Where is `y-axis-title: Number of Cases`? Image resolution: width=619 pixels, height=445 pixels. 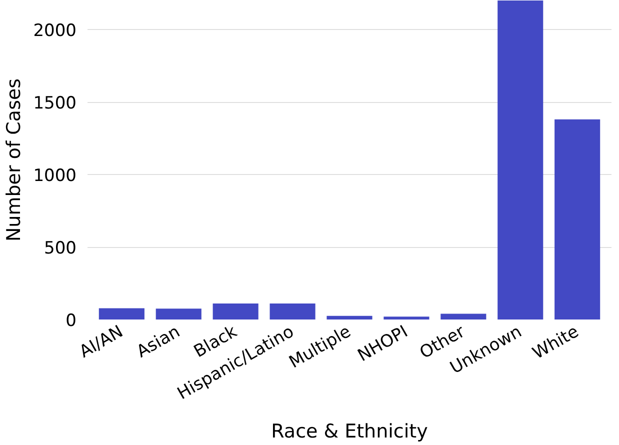
y-axis-title: Number of Cases is located at coordinates (14, 160).